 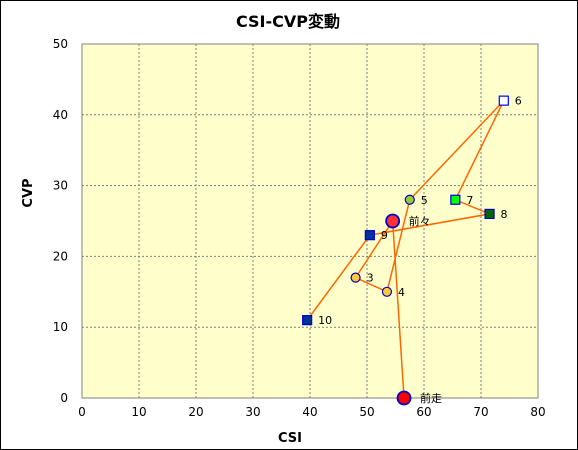 I want to click on data-point-label: 9, so click(x=384, y=235).